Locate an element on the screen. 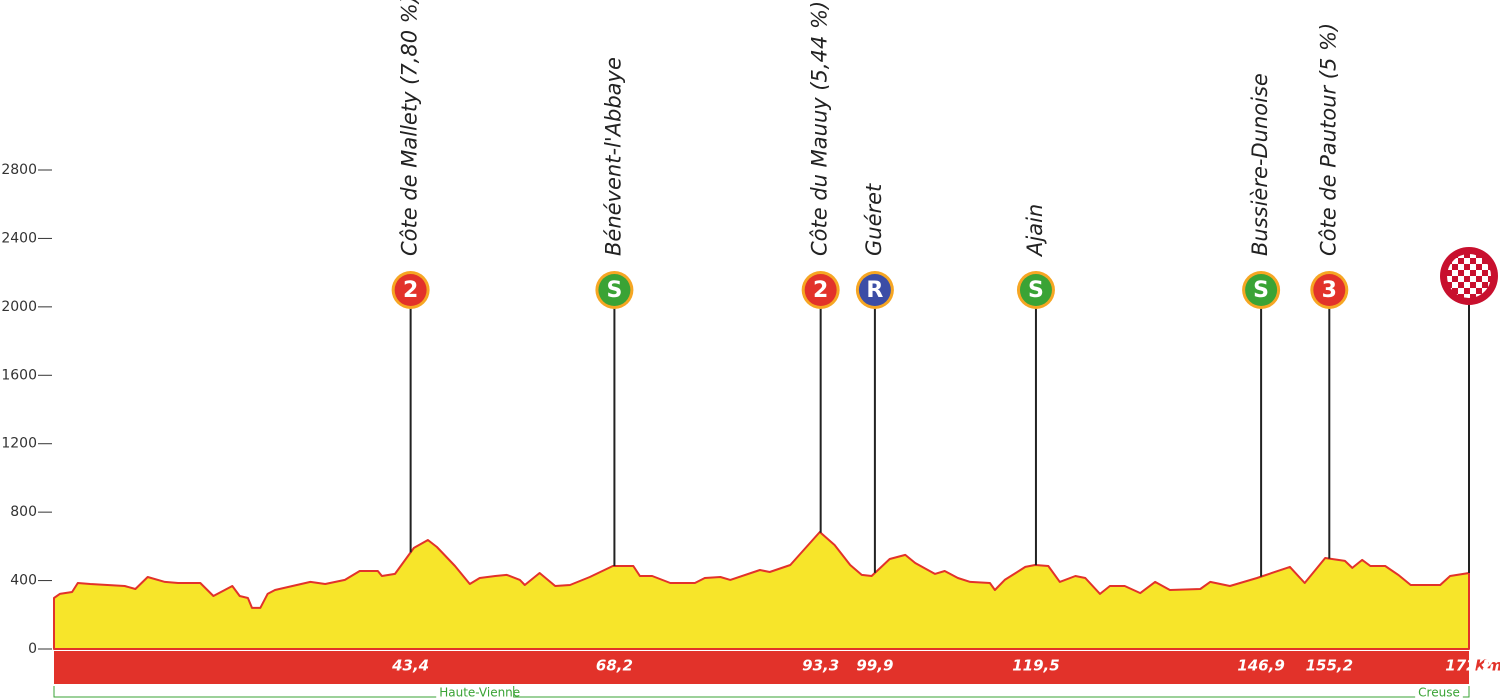  badge-label: R is located at coordinates (874, 290).